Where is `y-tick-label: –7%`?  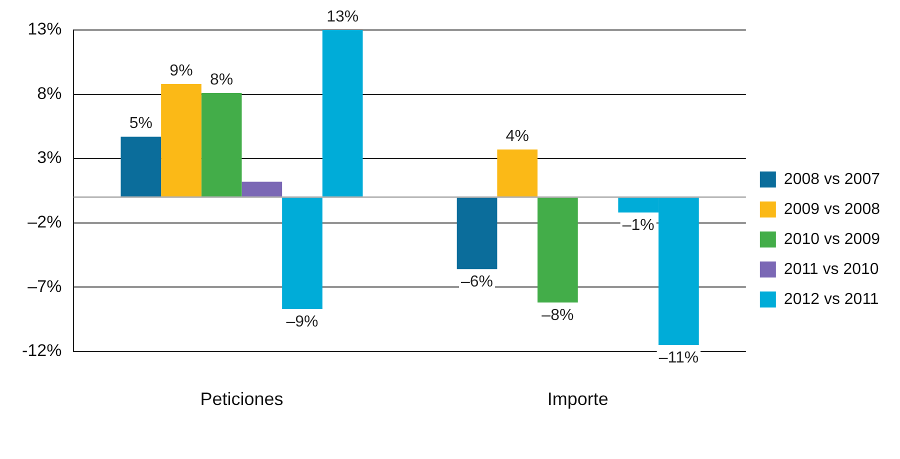 y-tick-label: –7% is located at coordinates (45, 286).